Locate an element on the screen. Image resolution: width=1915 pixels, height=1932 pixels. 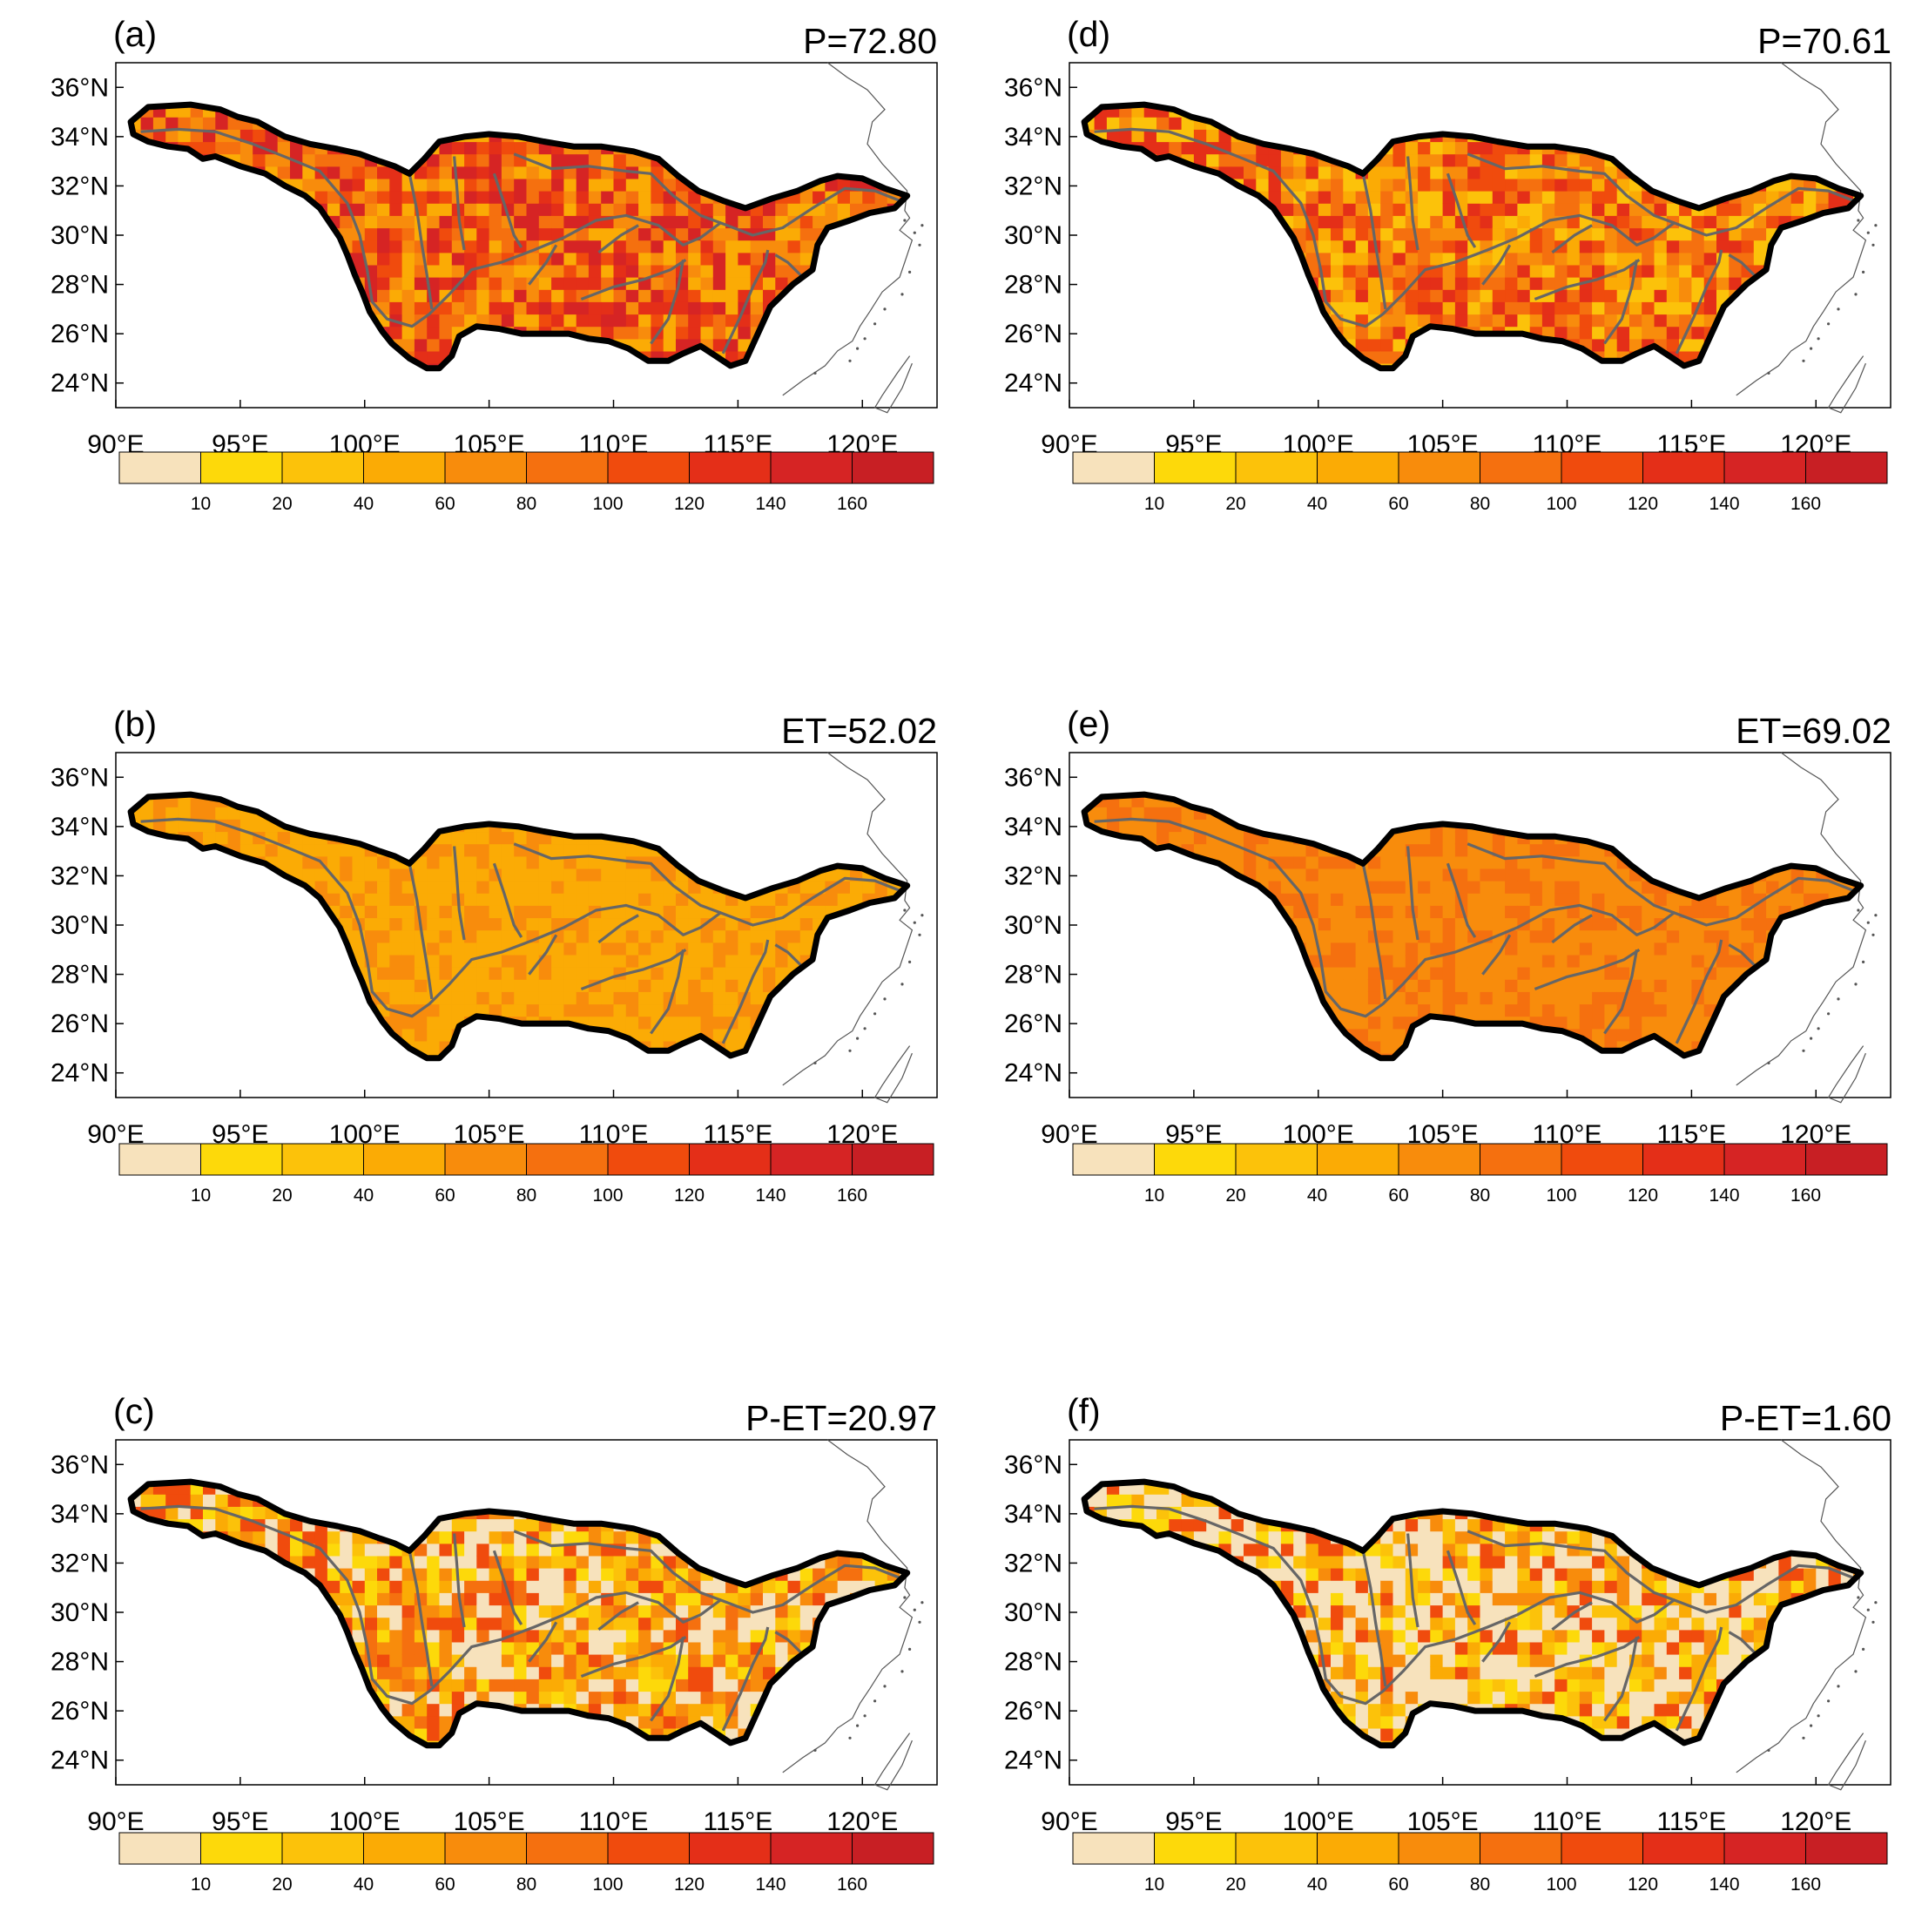
river-line is located at coordinates (618, 929).